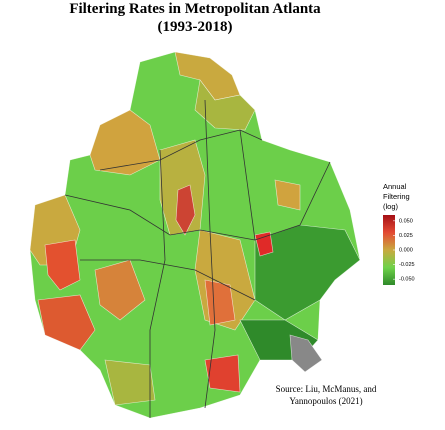  Describe the element at coordinates (389, 250) in the screenshot. I see `colorbar` at that location.